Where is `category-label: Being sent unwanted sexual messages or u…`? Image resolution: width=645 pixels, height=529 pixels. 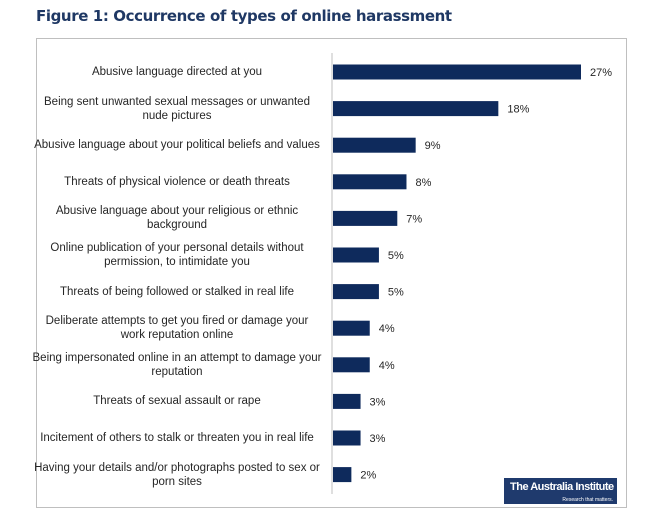 category-label: Being sent unwanted sexual messages or u… is located at coordinates (177, 108).